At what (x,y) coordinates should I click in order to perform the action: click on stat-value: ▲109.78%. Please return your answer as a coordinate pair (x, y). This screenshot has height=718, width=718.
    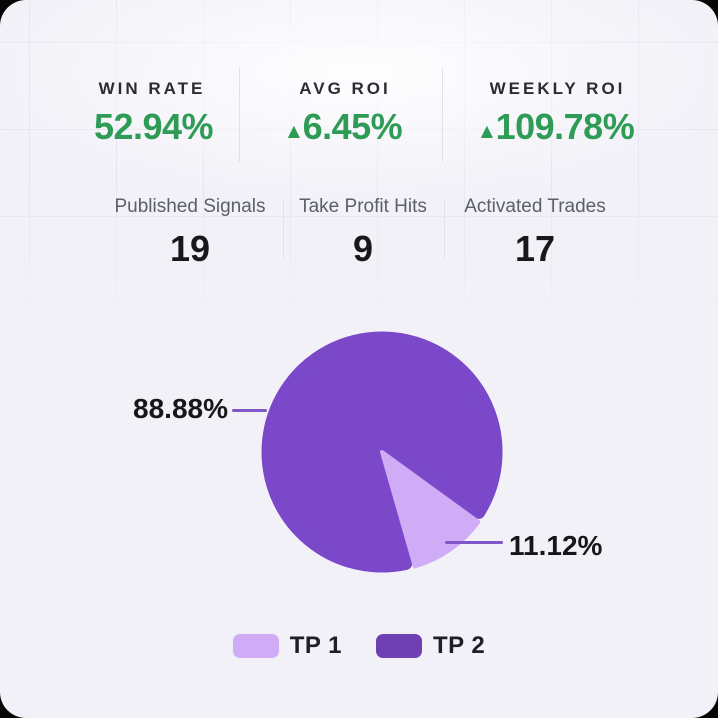
    Looking at the image, I should click on (557, 127).